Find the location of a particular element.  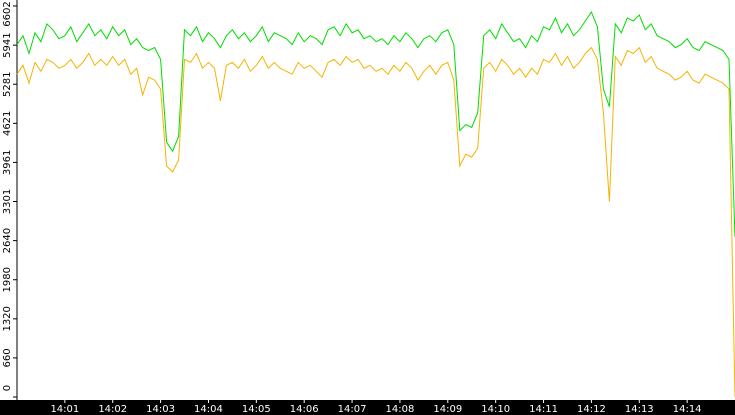

x-tick-label: 14:02 is located at coordinates (112, 409).